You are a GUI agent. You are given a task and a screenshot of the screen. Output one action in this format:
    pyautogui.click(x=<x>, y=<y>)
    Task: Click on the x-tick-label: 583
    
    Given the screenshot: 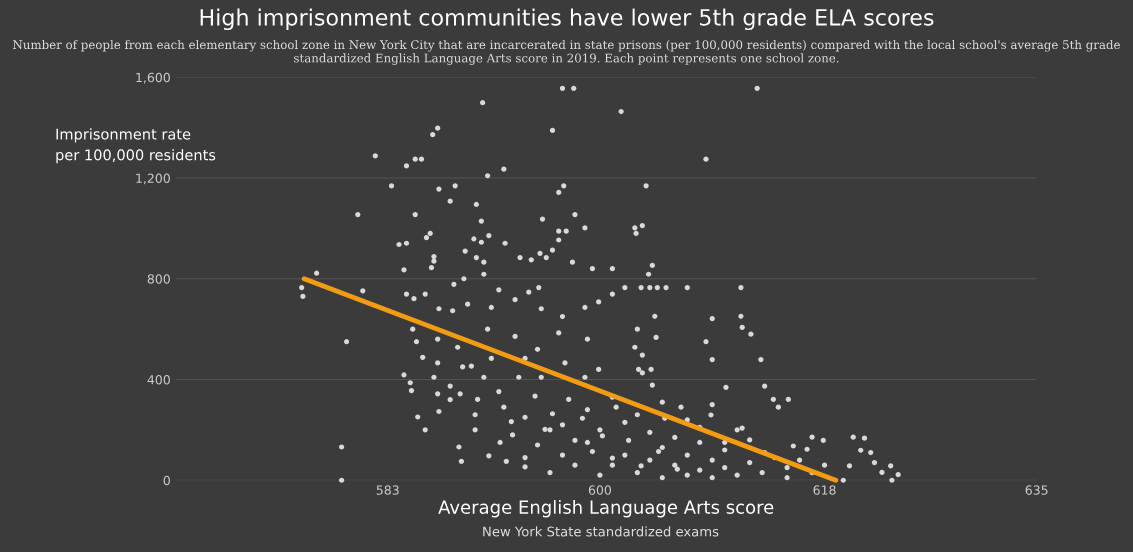 What is the action you would take?
    pyautogui.click(x=387, y=490)
    